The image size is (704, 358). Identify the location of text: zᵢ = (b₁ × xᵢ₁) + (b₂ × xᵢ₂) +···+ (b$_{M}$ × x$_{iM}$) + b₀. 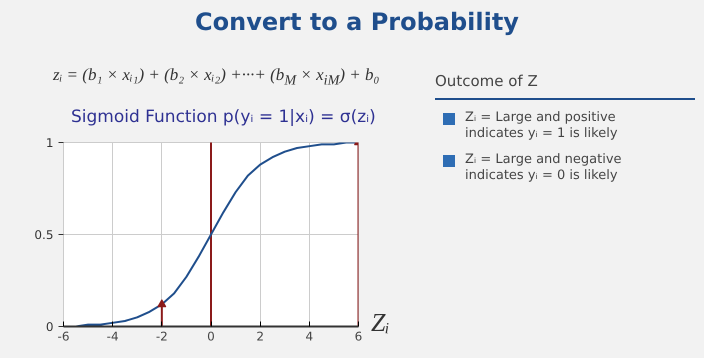
(216, 77).